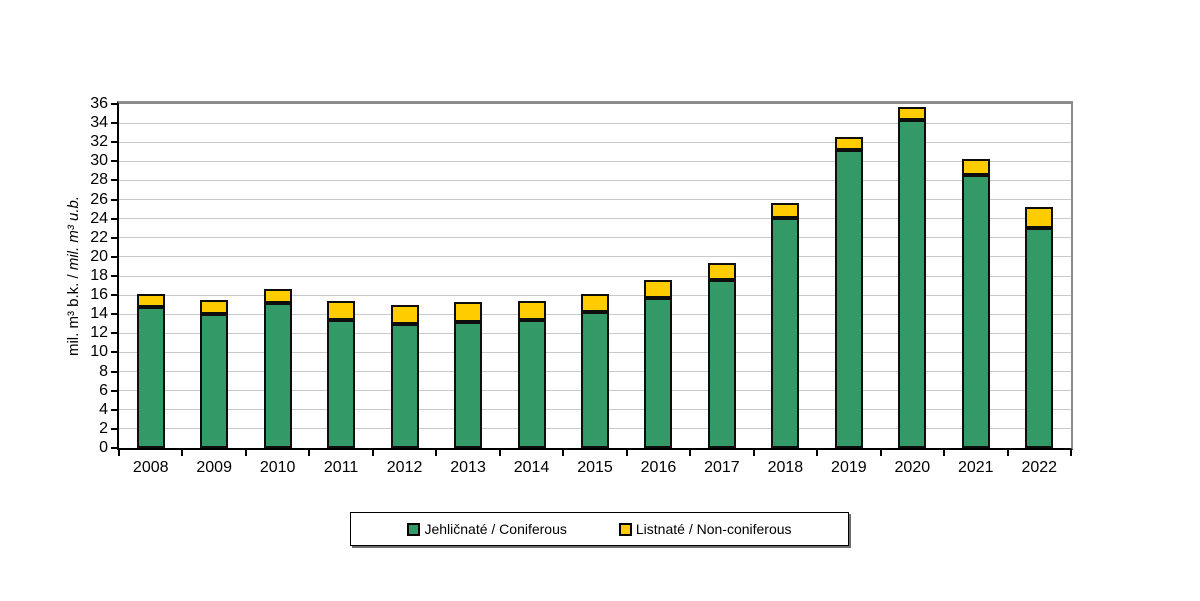 The width and height of the screenshot is (1200, 601). Describe the element at coordinates (495, 529) in the screenshot. I see `legend-label-coniferous: Jehličnaté / Coniferous` at that location.